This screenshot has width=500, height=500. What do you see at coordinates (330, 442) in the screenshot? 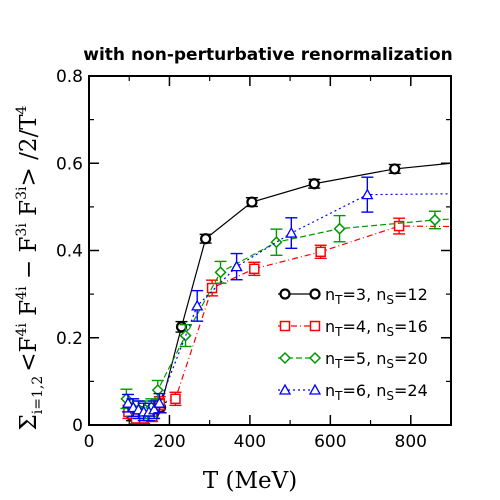
I see `x-tick-label: 600` at bounding box center [330, 442].